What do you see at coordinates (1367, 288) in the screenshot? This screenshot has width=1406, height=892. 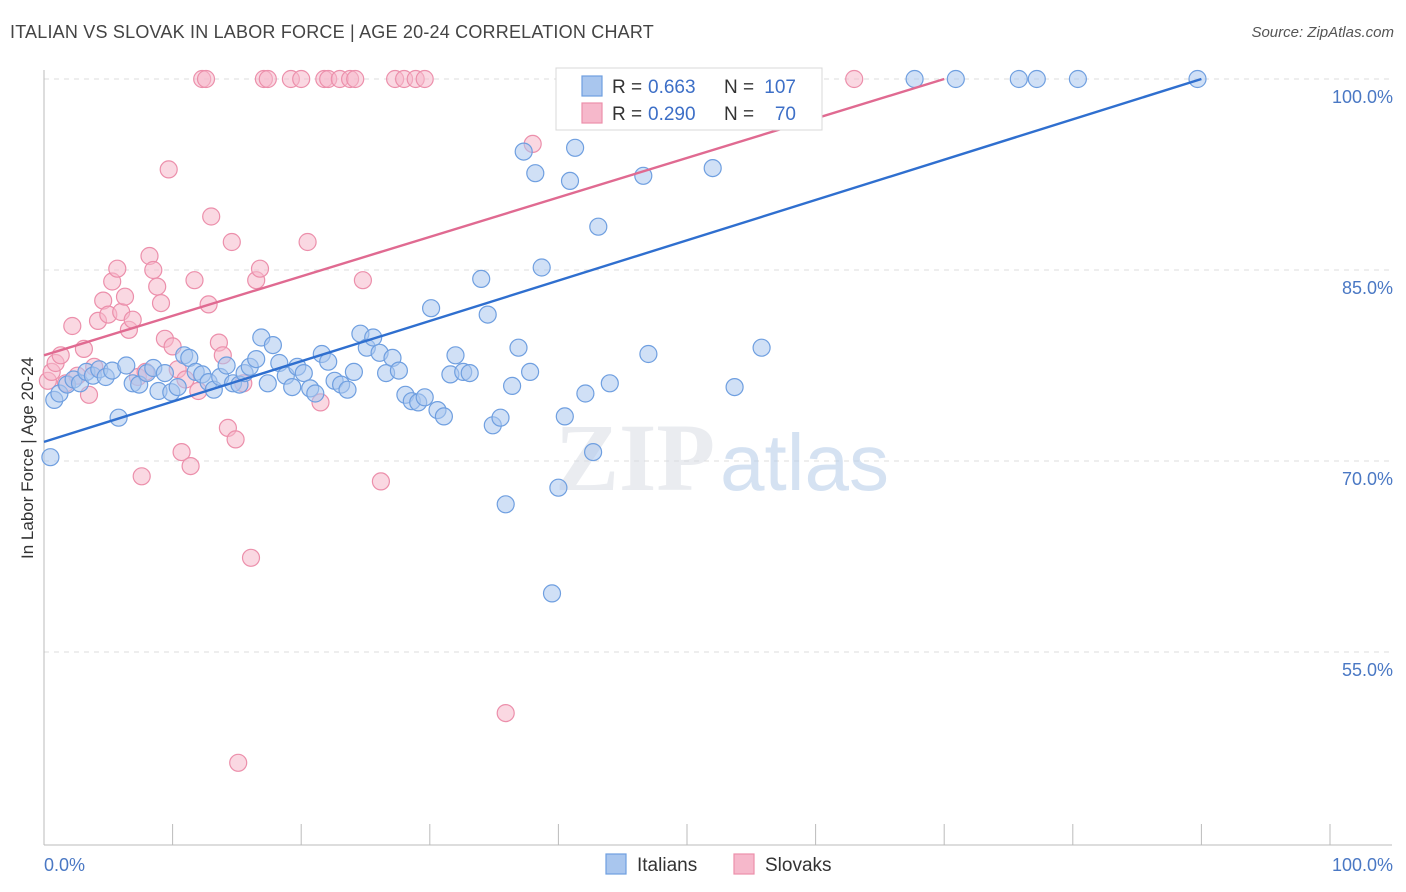 I see `y-tick-label-2: 85.0%` at bounding box center [1367, 288].